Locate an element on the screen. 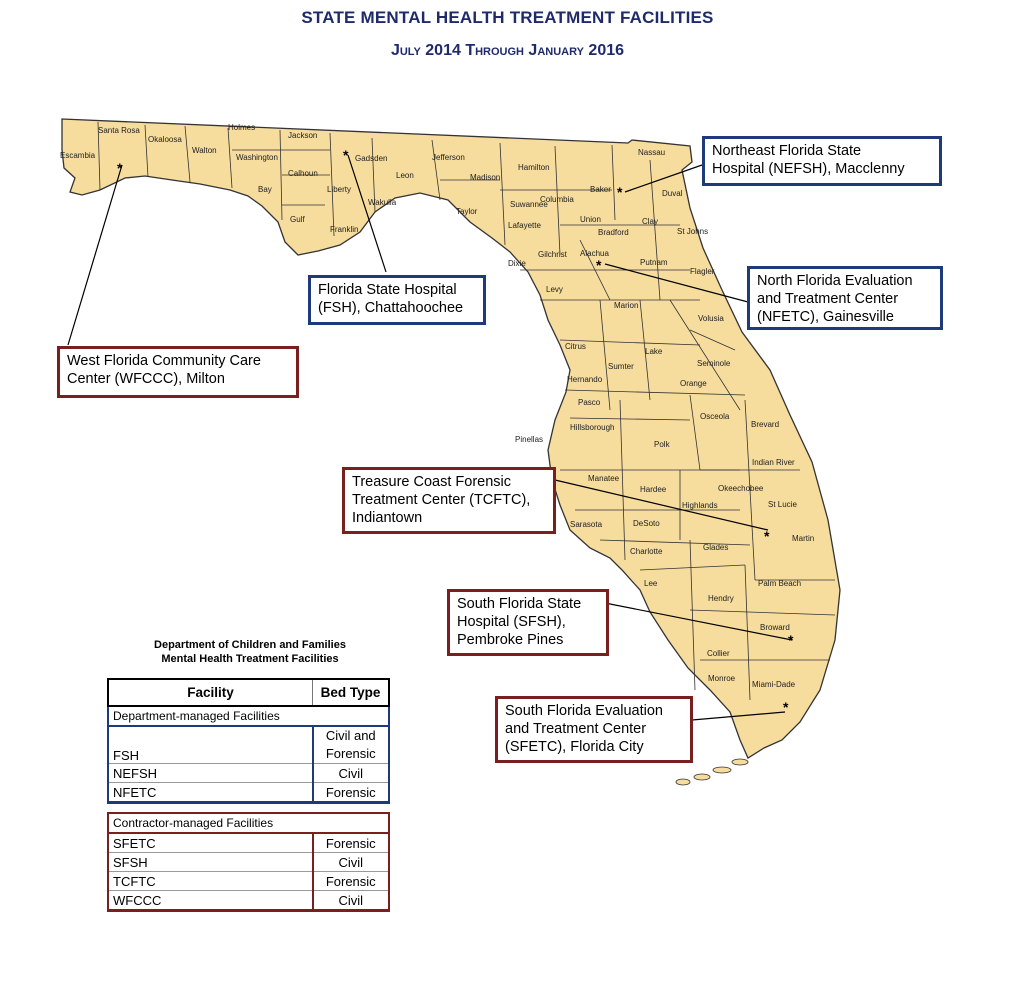  facility-cell: FSH is located at coordinates (210, 745).